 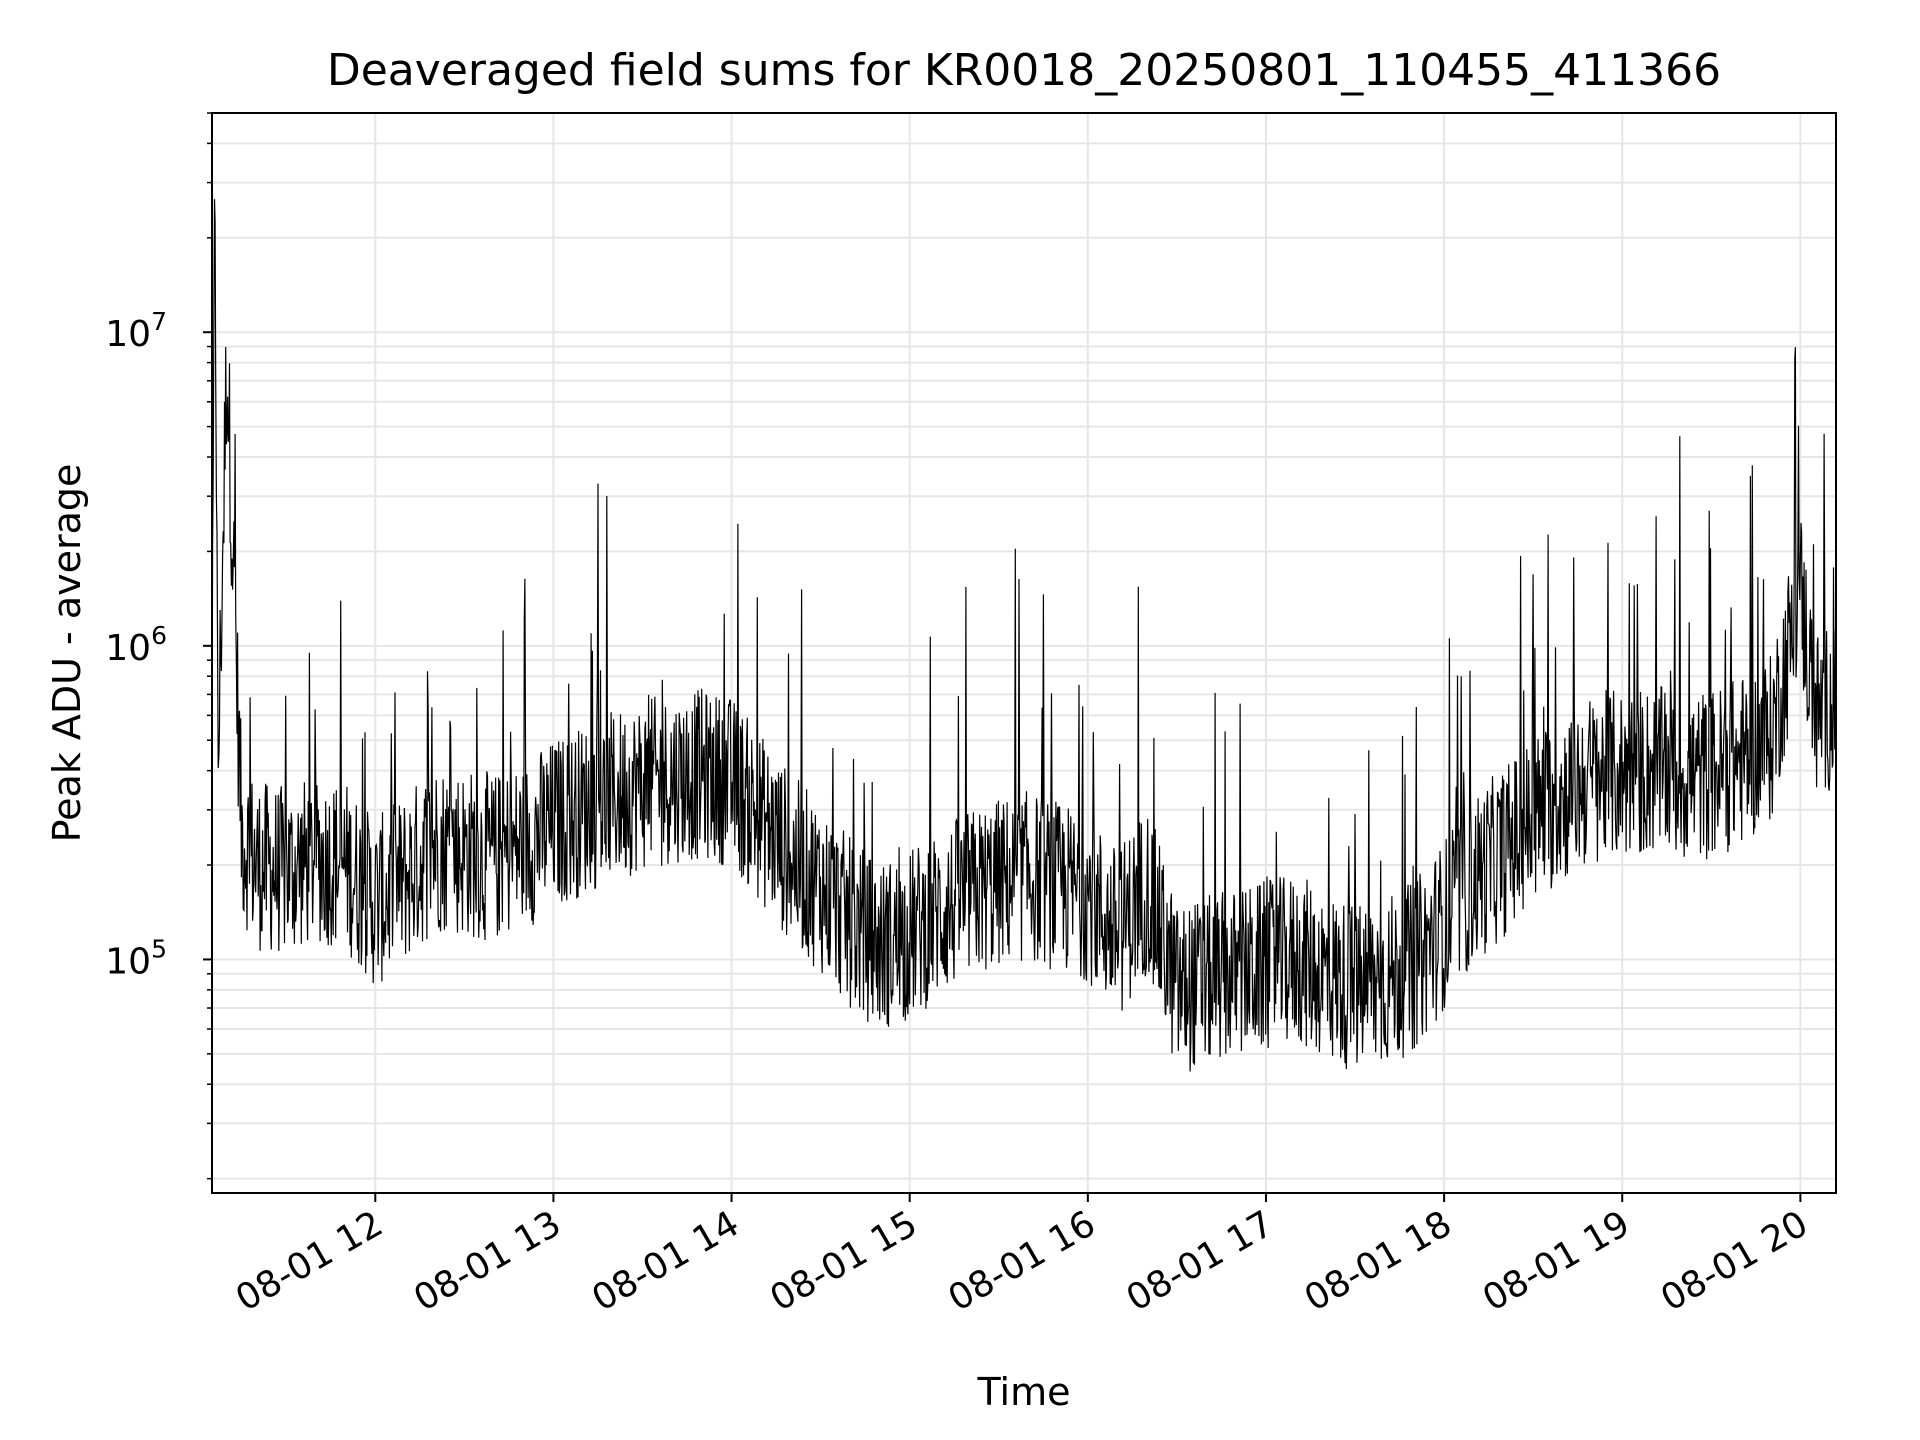 What do you see at coordinates (1024, 1392) in the screenshot?
I see `x-axis-label: Time` at bounding box center [1024, 1392].